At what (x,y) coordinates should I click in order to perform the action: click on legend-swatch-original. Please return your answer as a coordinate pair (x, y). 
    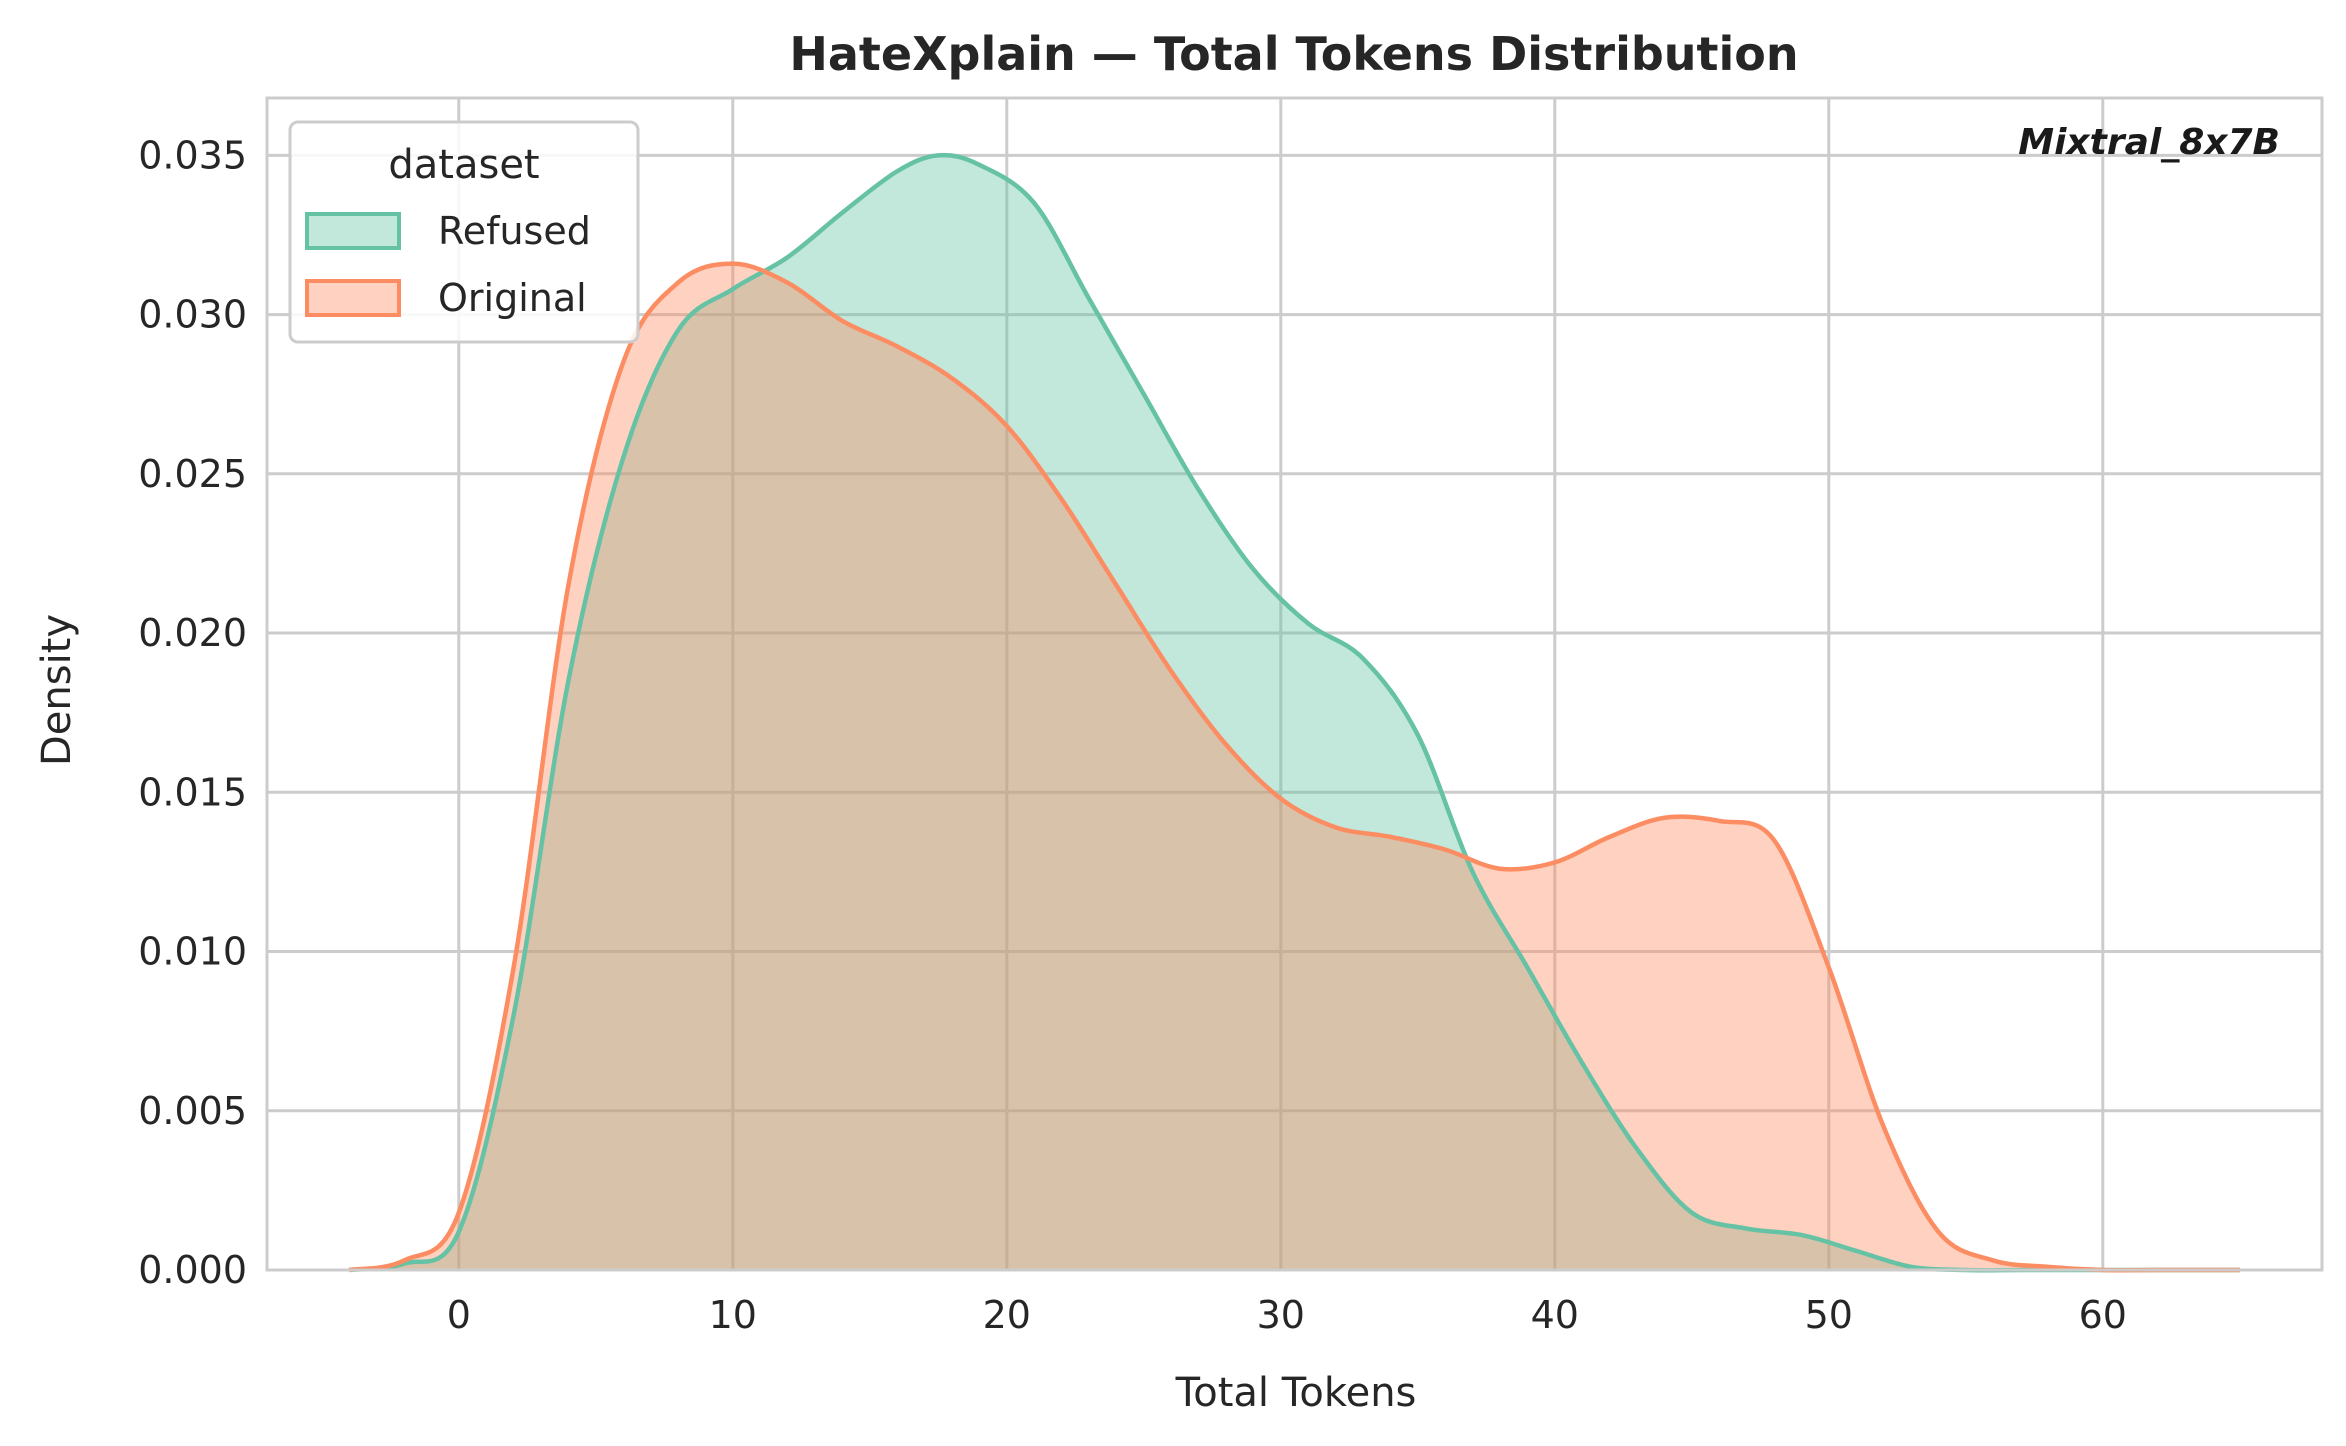
    Looking at the image, I should click on (353, 298).